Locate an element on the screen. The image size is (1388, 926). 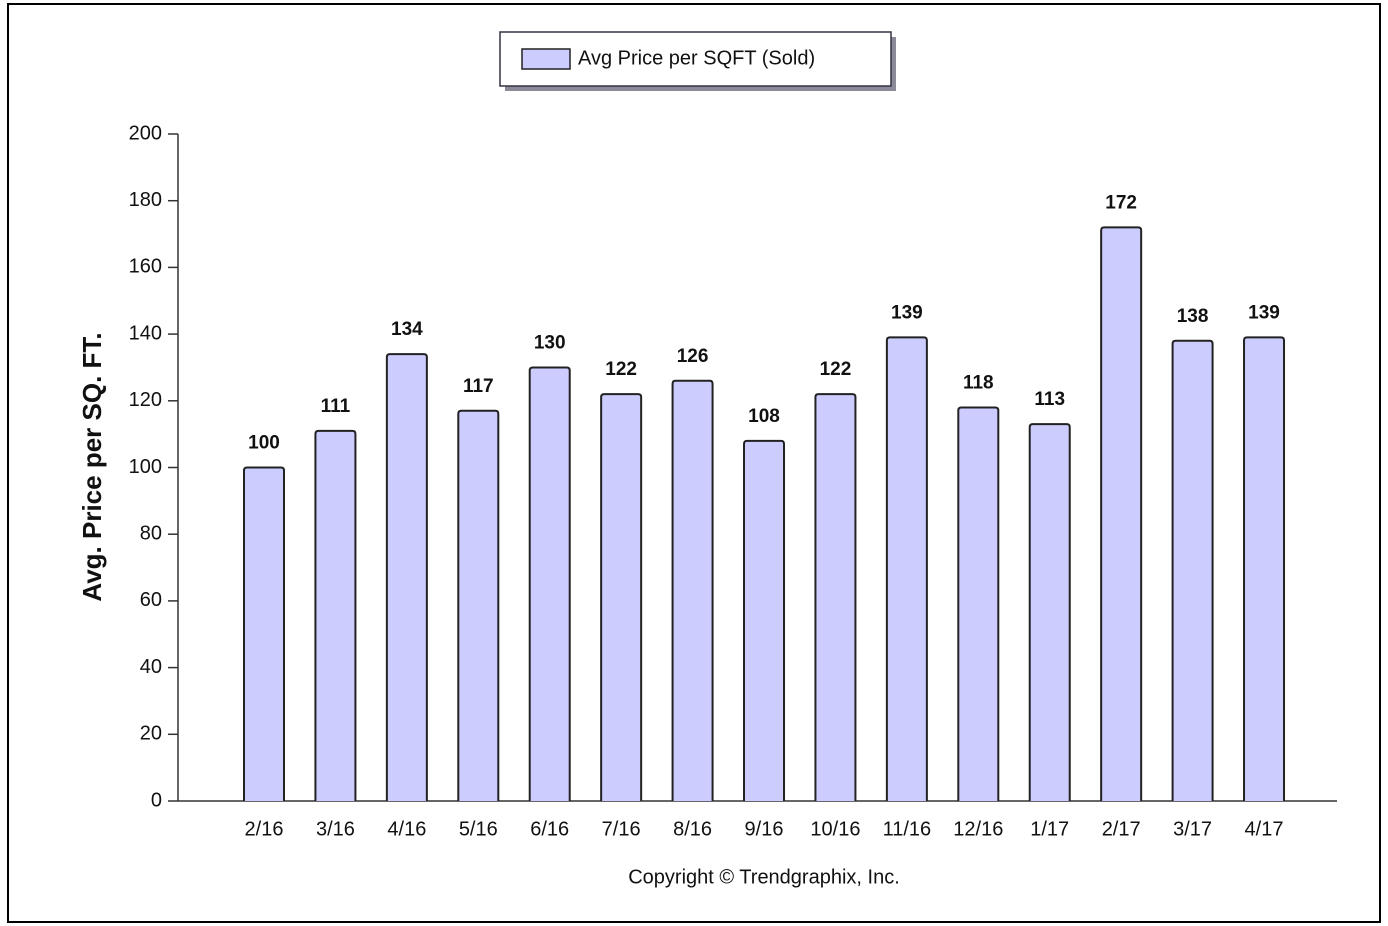
y-tick-label: 100 is located at coordinates (145, 467).